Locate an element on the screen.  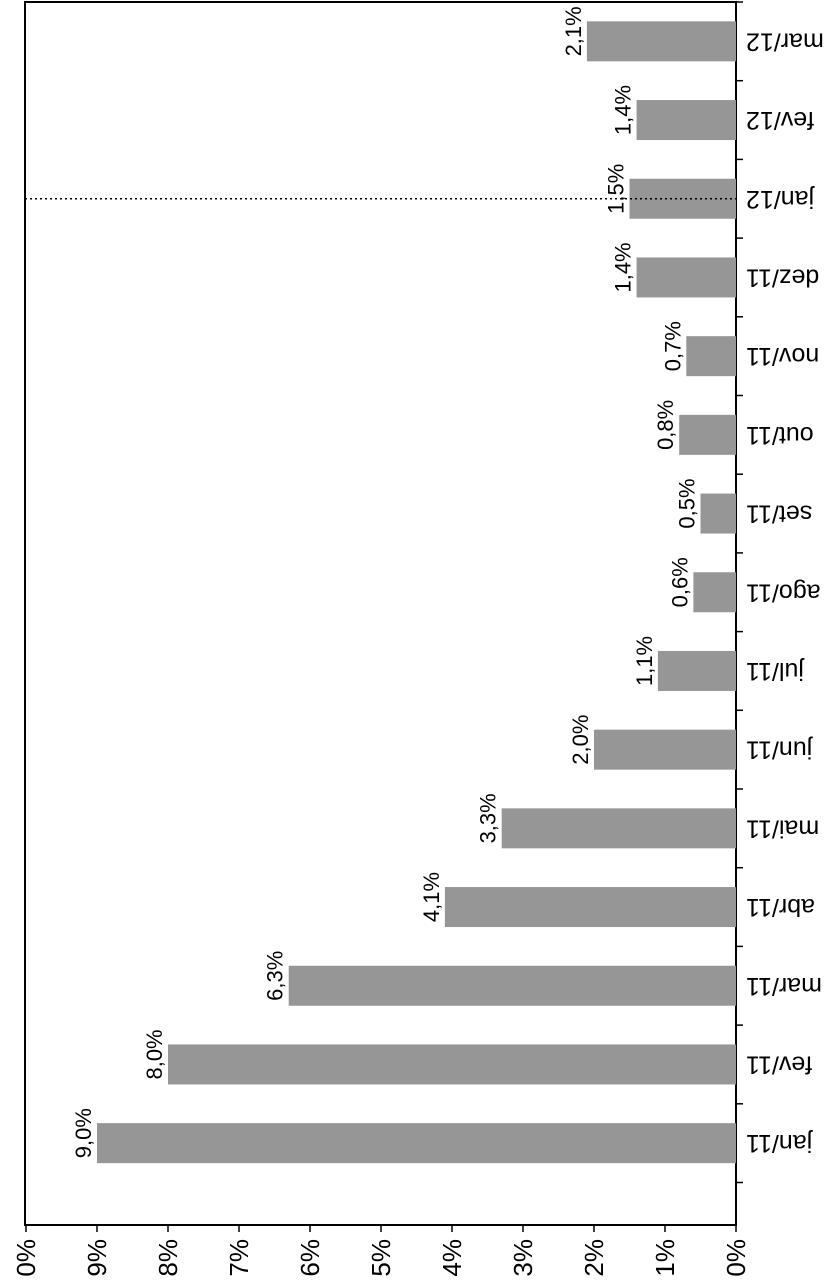
data-label: 6,3% is located at coordinates (275, 976).